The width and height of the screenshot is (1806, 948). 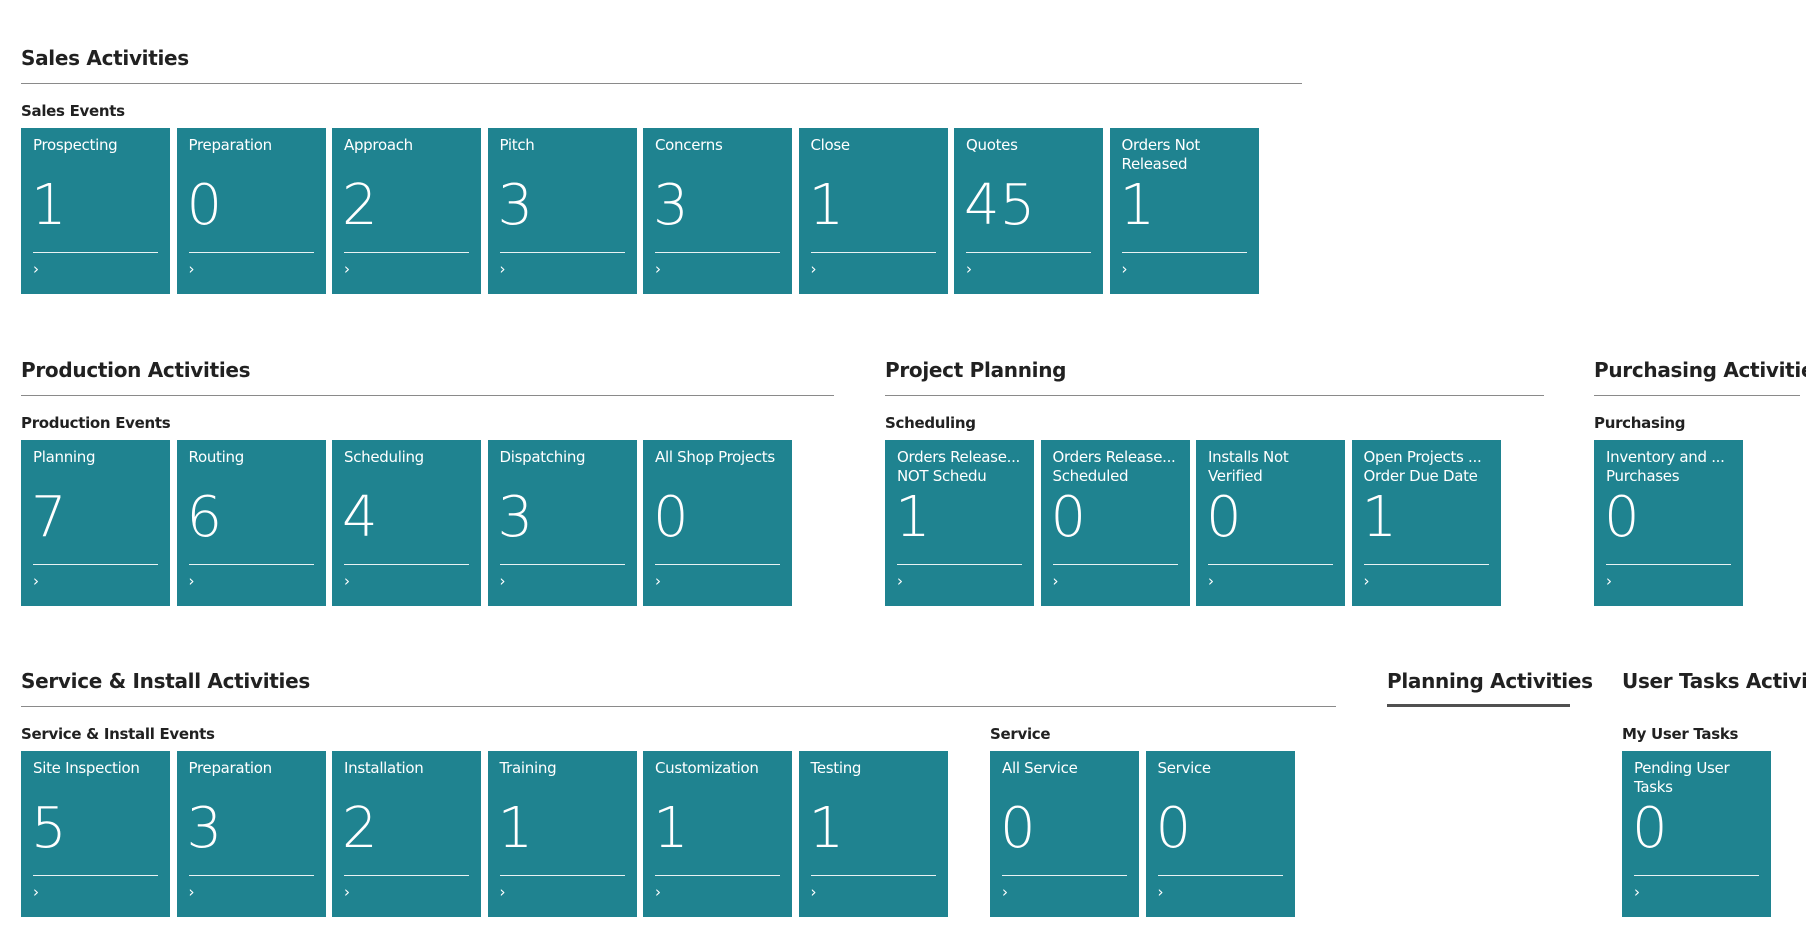 What do you see at coordinates (251, 834) in the screenshot?
I see `cue-tile: Preparation 3 ›` at bounding box center [251, 834].